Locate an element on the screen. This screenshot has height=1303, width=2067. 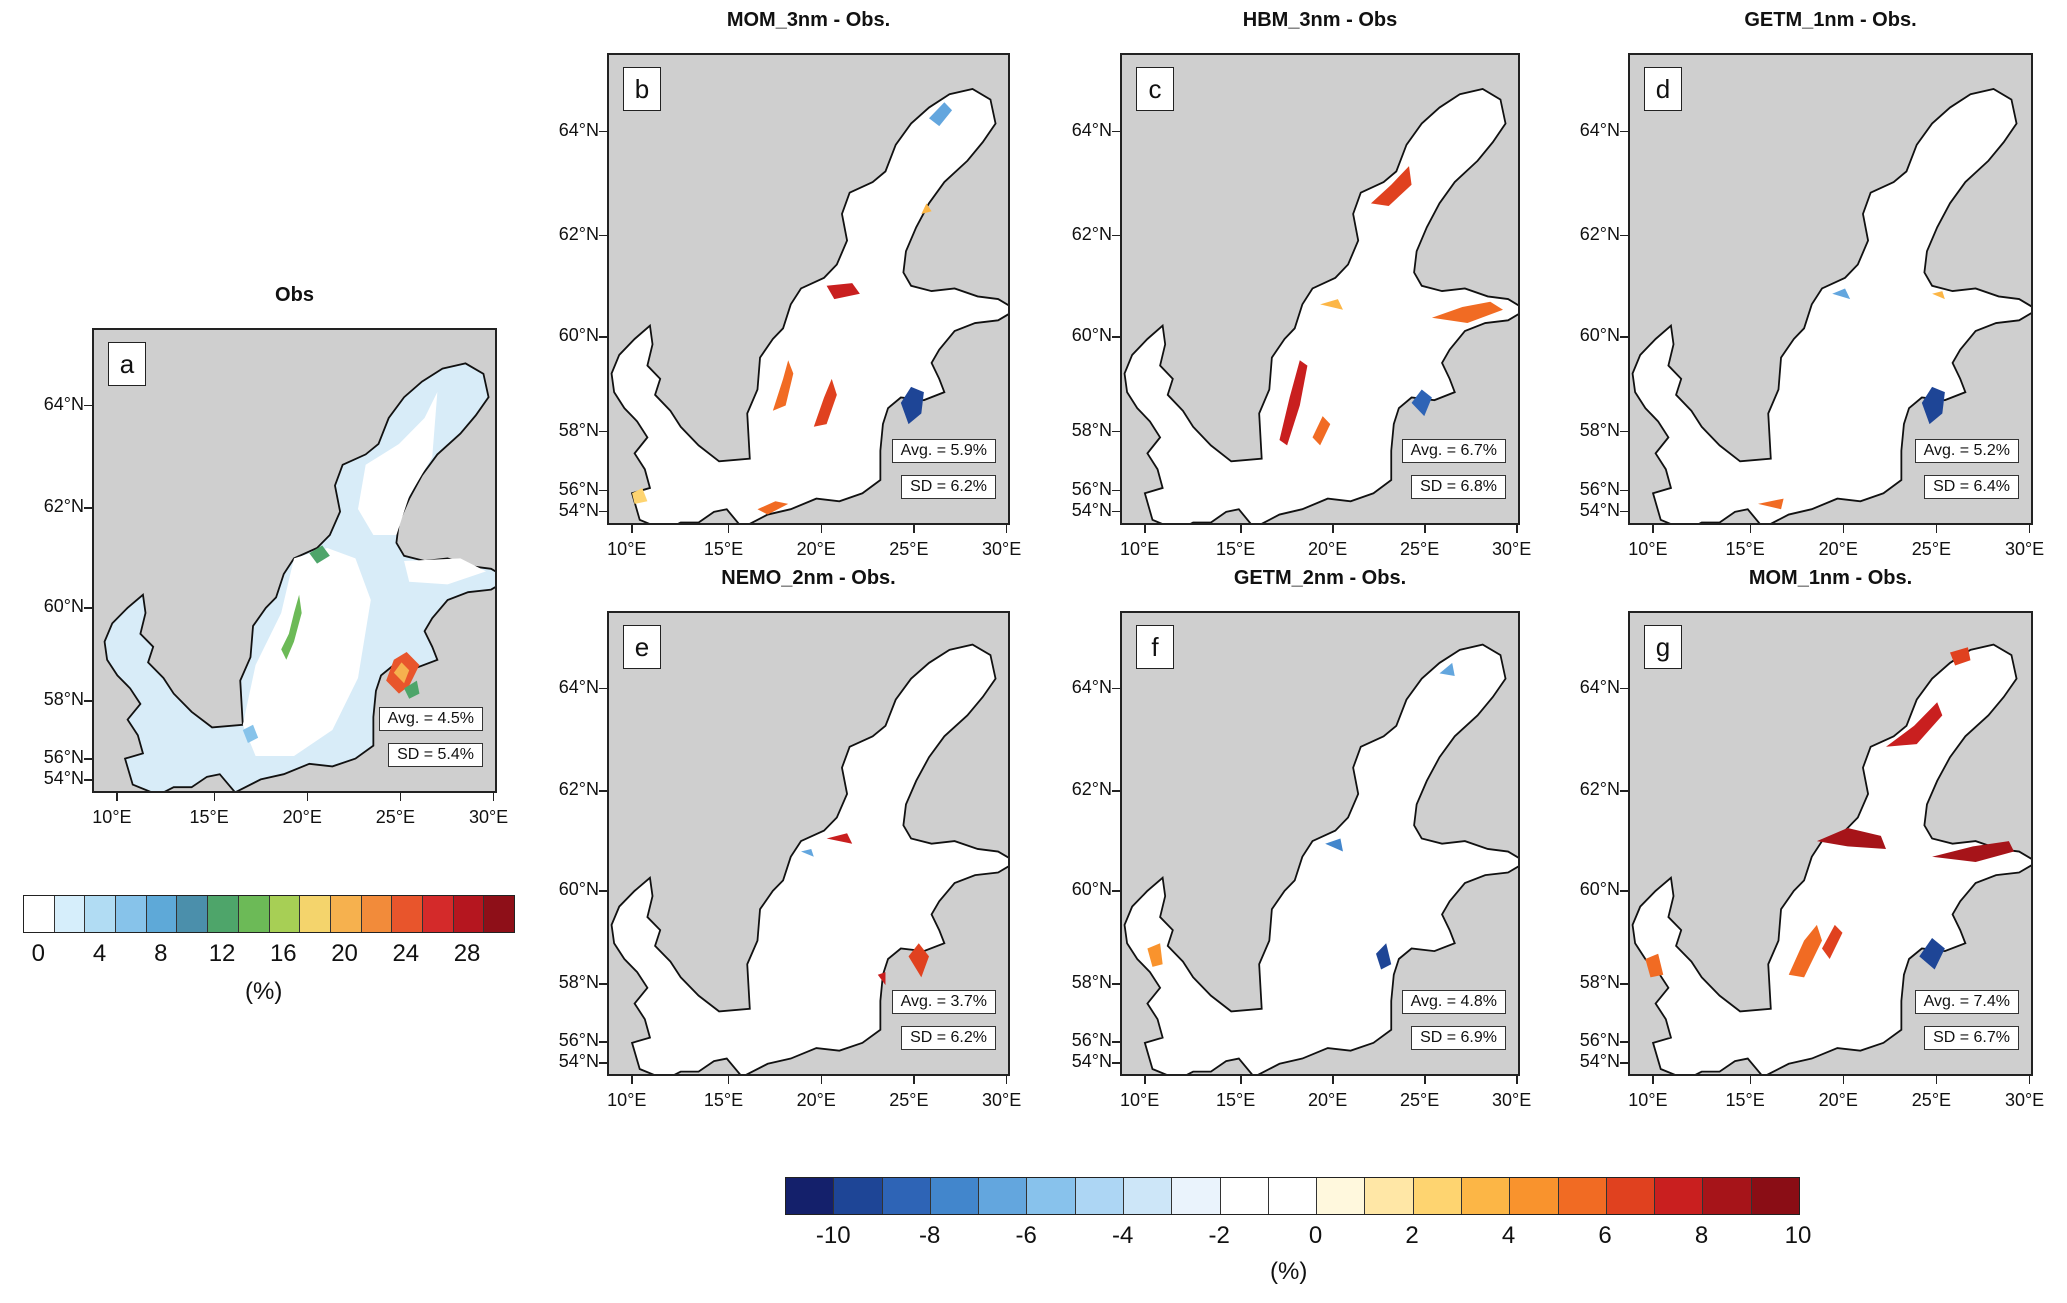
panel-letter: e is located at coordinates (642, 647).